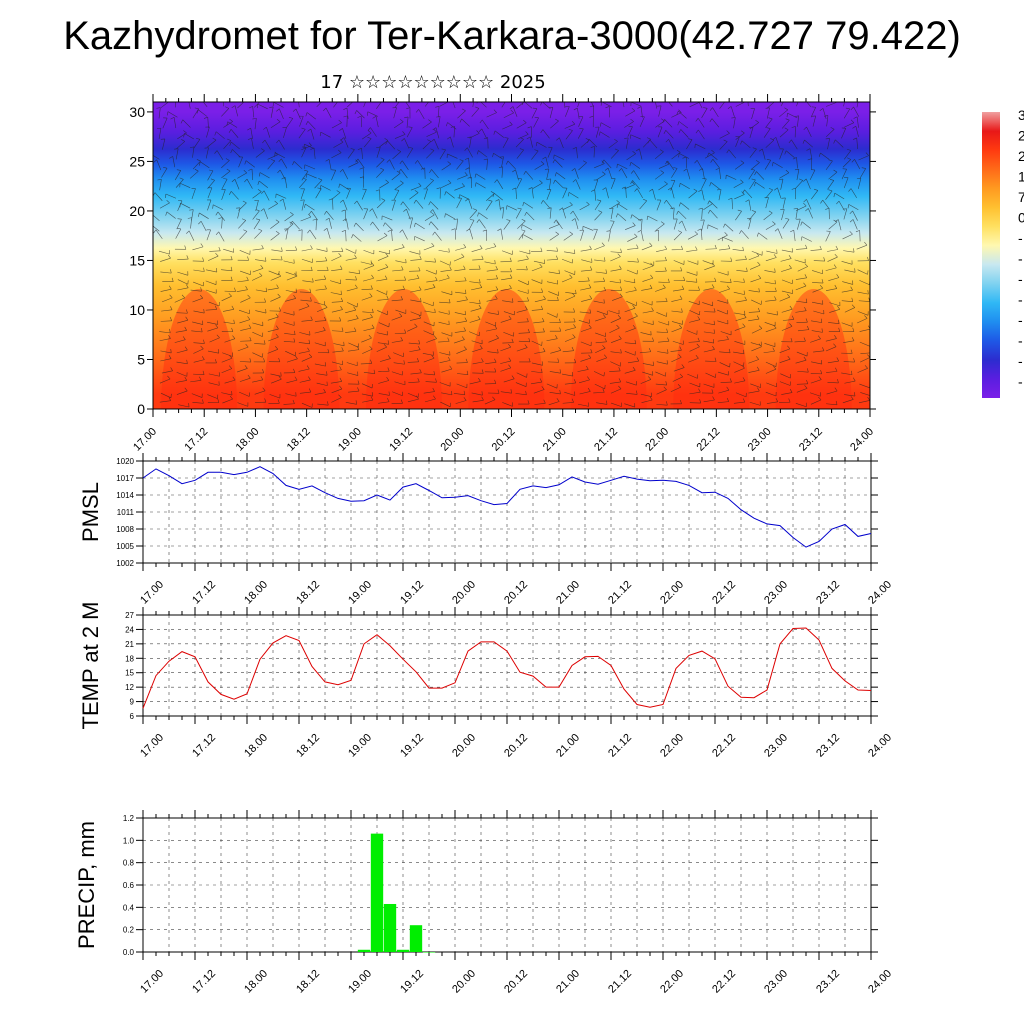 The width and height of the screenshot is (1024, 1024). What do you see at coordinates (672, 746) in the screenshot?
I see `temp-x-tick-label: 22.00` at bounding box center [672, 746].